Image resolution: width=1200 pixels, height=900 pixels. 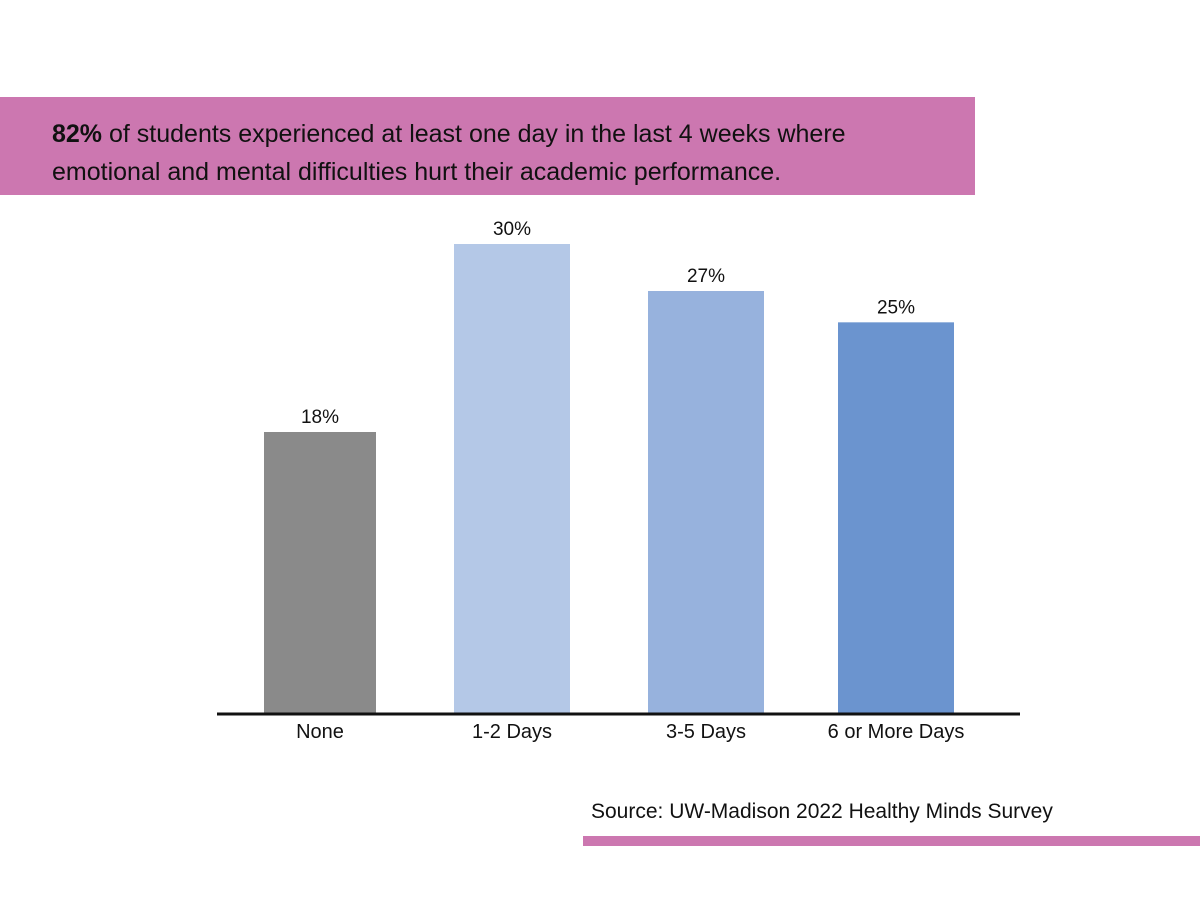 What do you see at coordinates (320, 573) in the screenshot?
I see `bar-none` at bounding box center [320, 573].